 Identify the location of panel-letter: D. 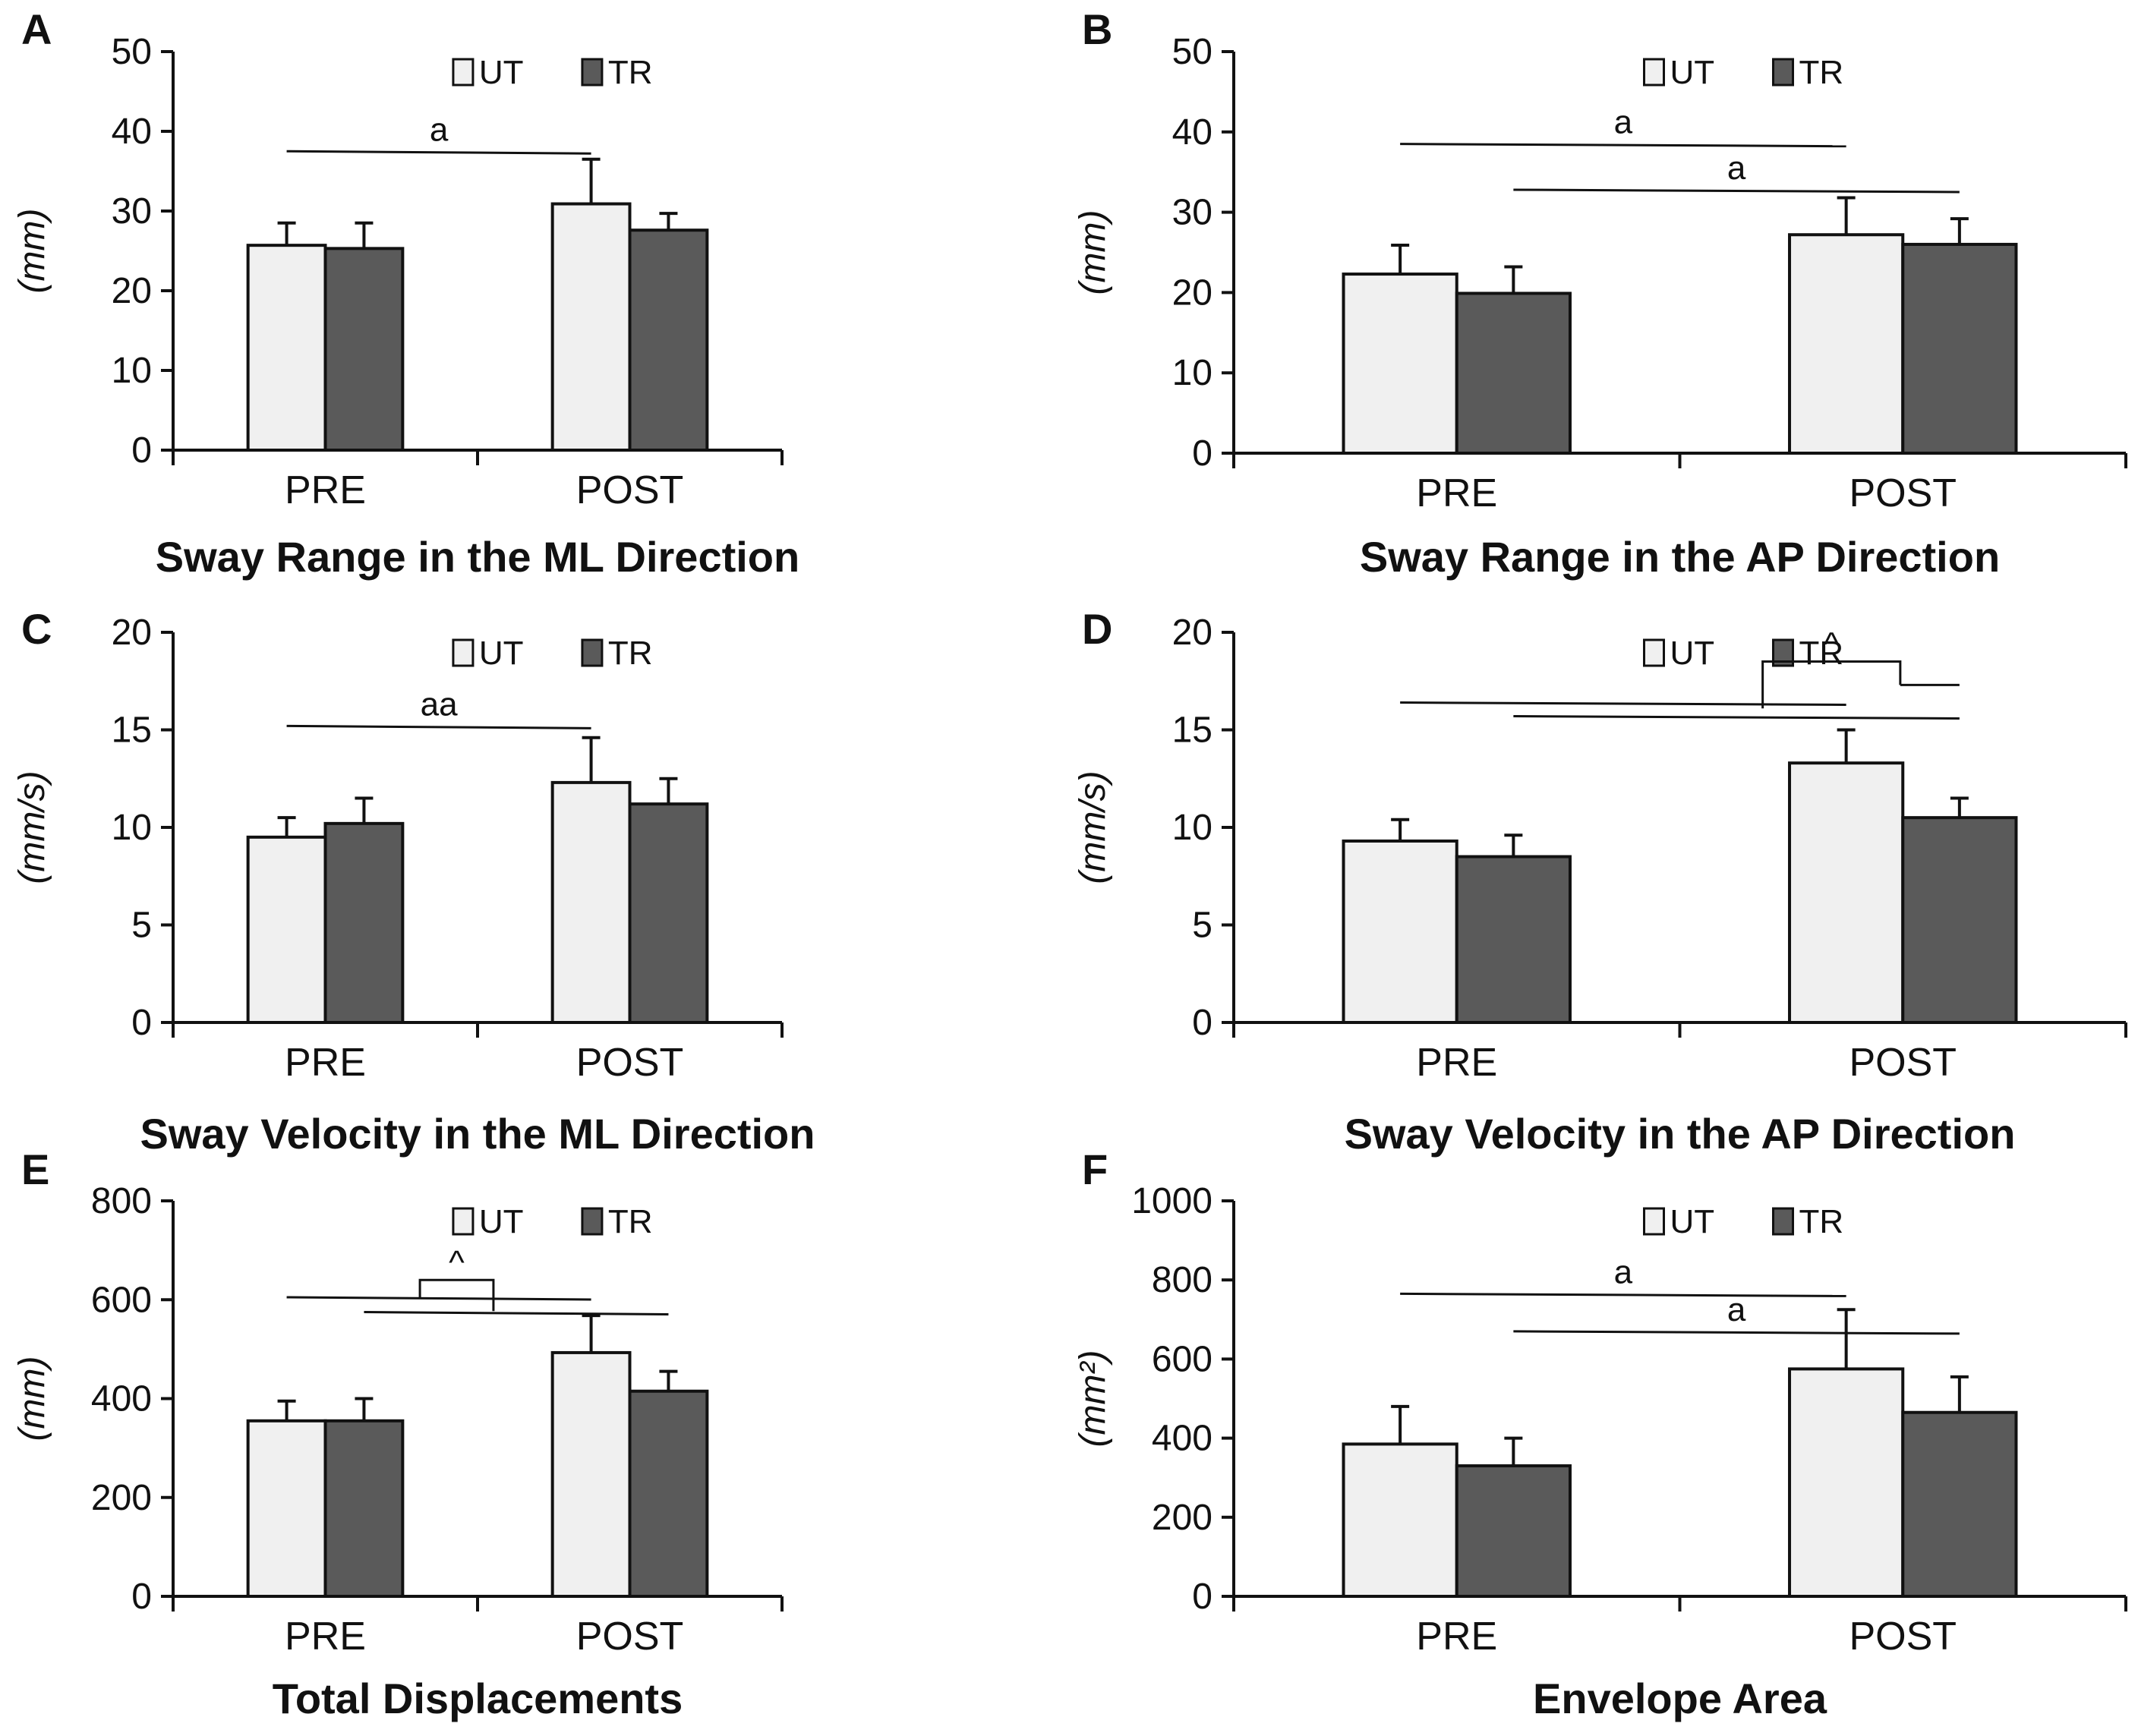
(1097, 629).